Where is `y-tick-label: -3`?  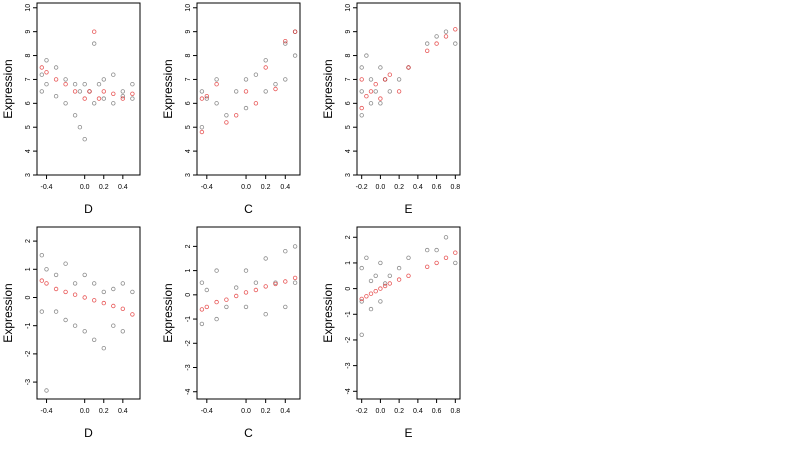
y-tick-label: -3 is located at coordinates (28, 382).